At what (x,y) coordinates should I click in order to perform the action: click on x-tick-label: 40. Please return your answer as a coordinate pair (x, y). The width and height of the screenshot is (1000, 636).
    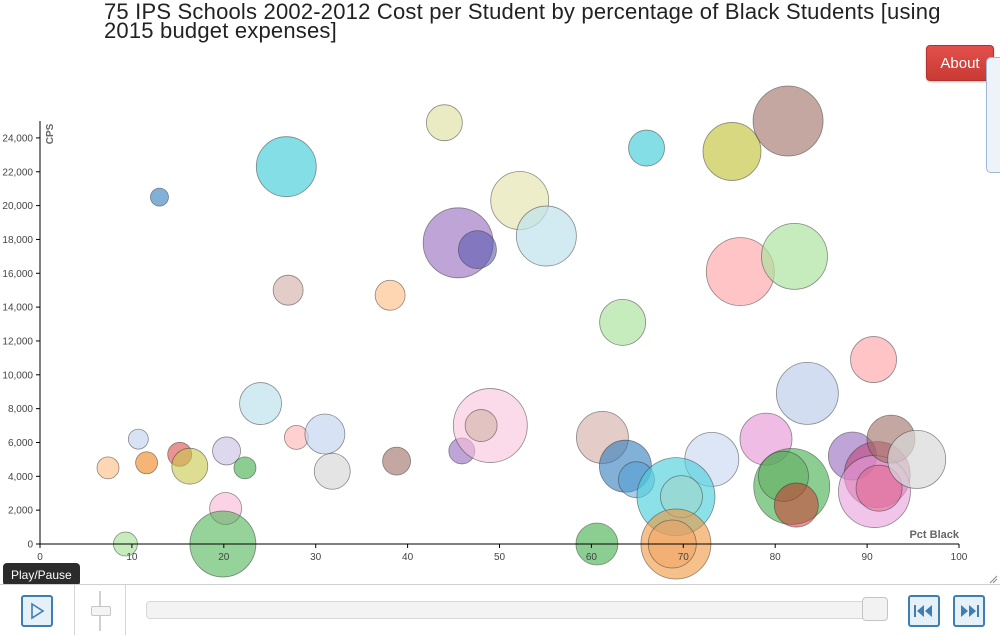
    Looking at the image, I should click on (408, 557).